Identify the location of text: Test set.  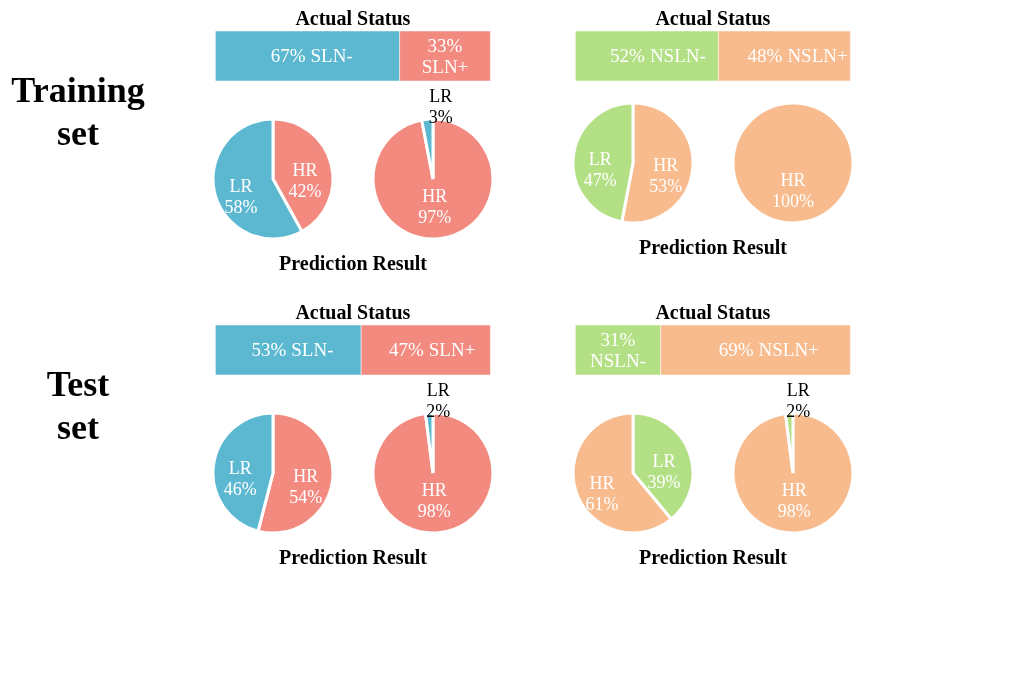
(78, 406).